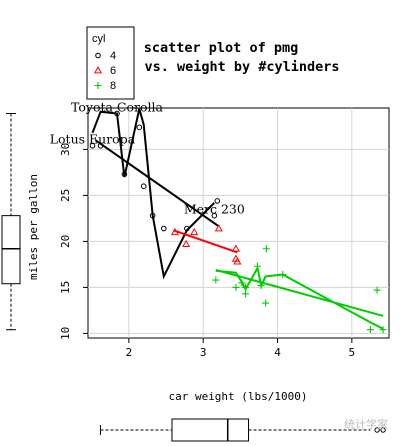 Image resolution: width=410 pixels, height=446 pixels. I want to click on y-boxplot-box, so click(11, 250).